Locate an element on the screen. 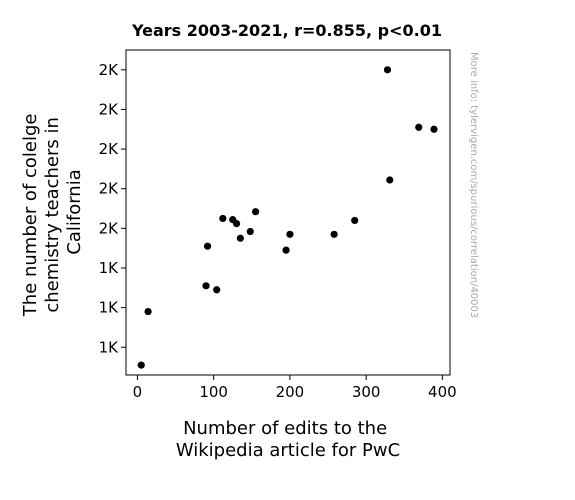  x-tick-label: 200 is located at coordinates (290, 392).